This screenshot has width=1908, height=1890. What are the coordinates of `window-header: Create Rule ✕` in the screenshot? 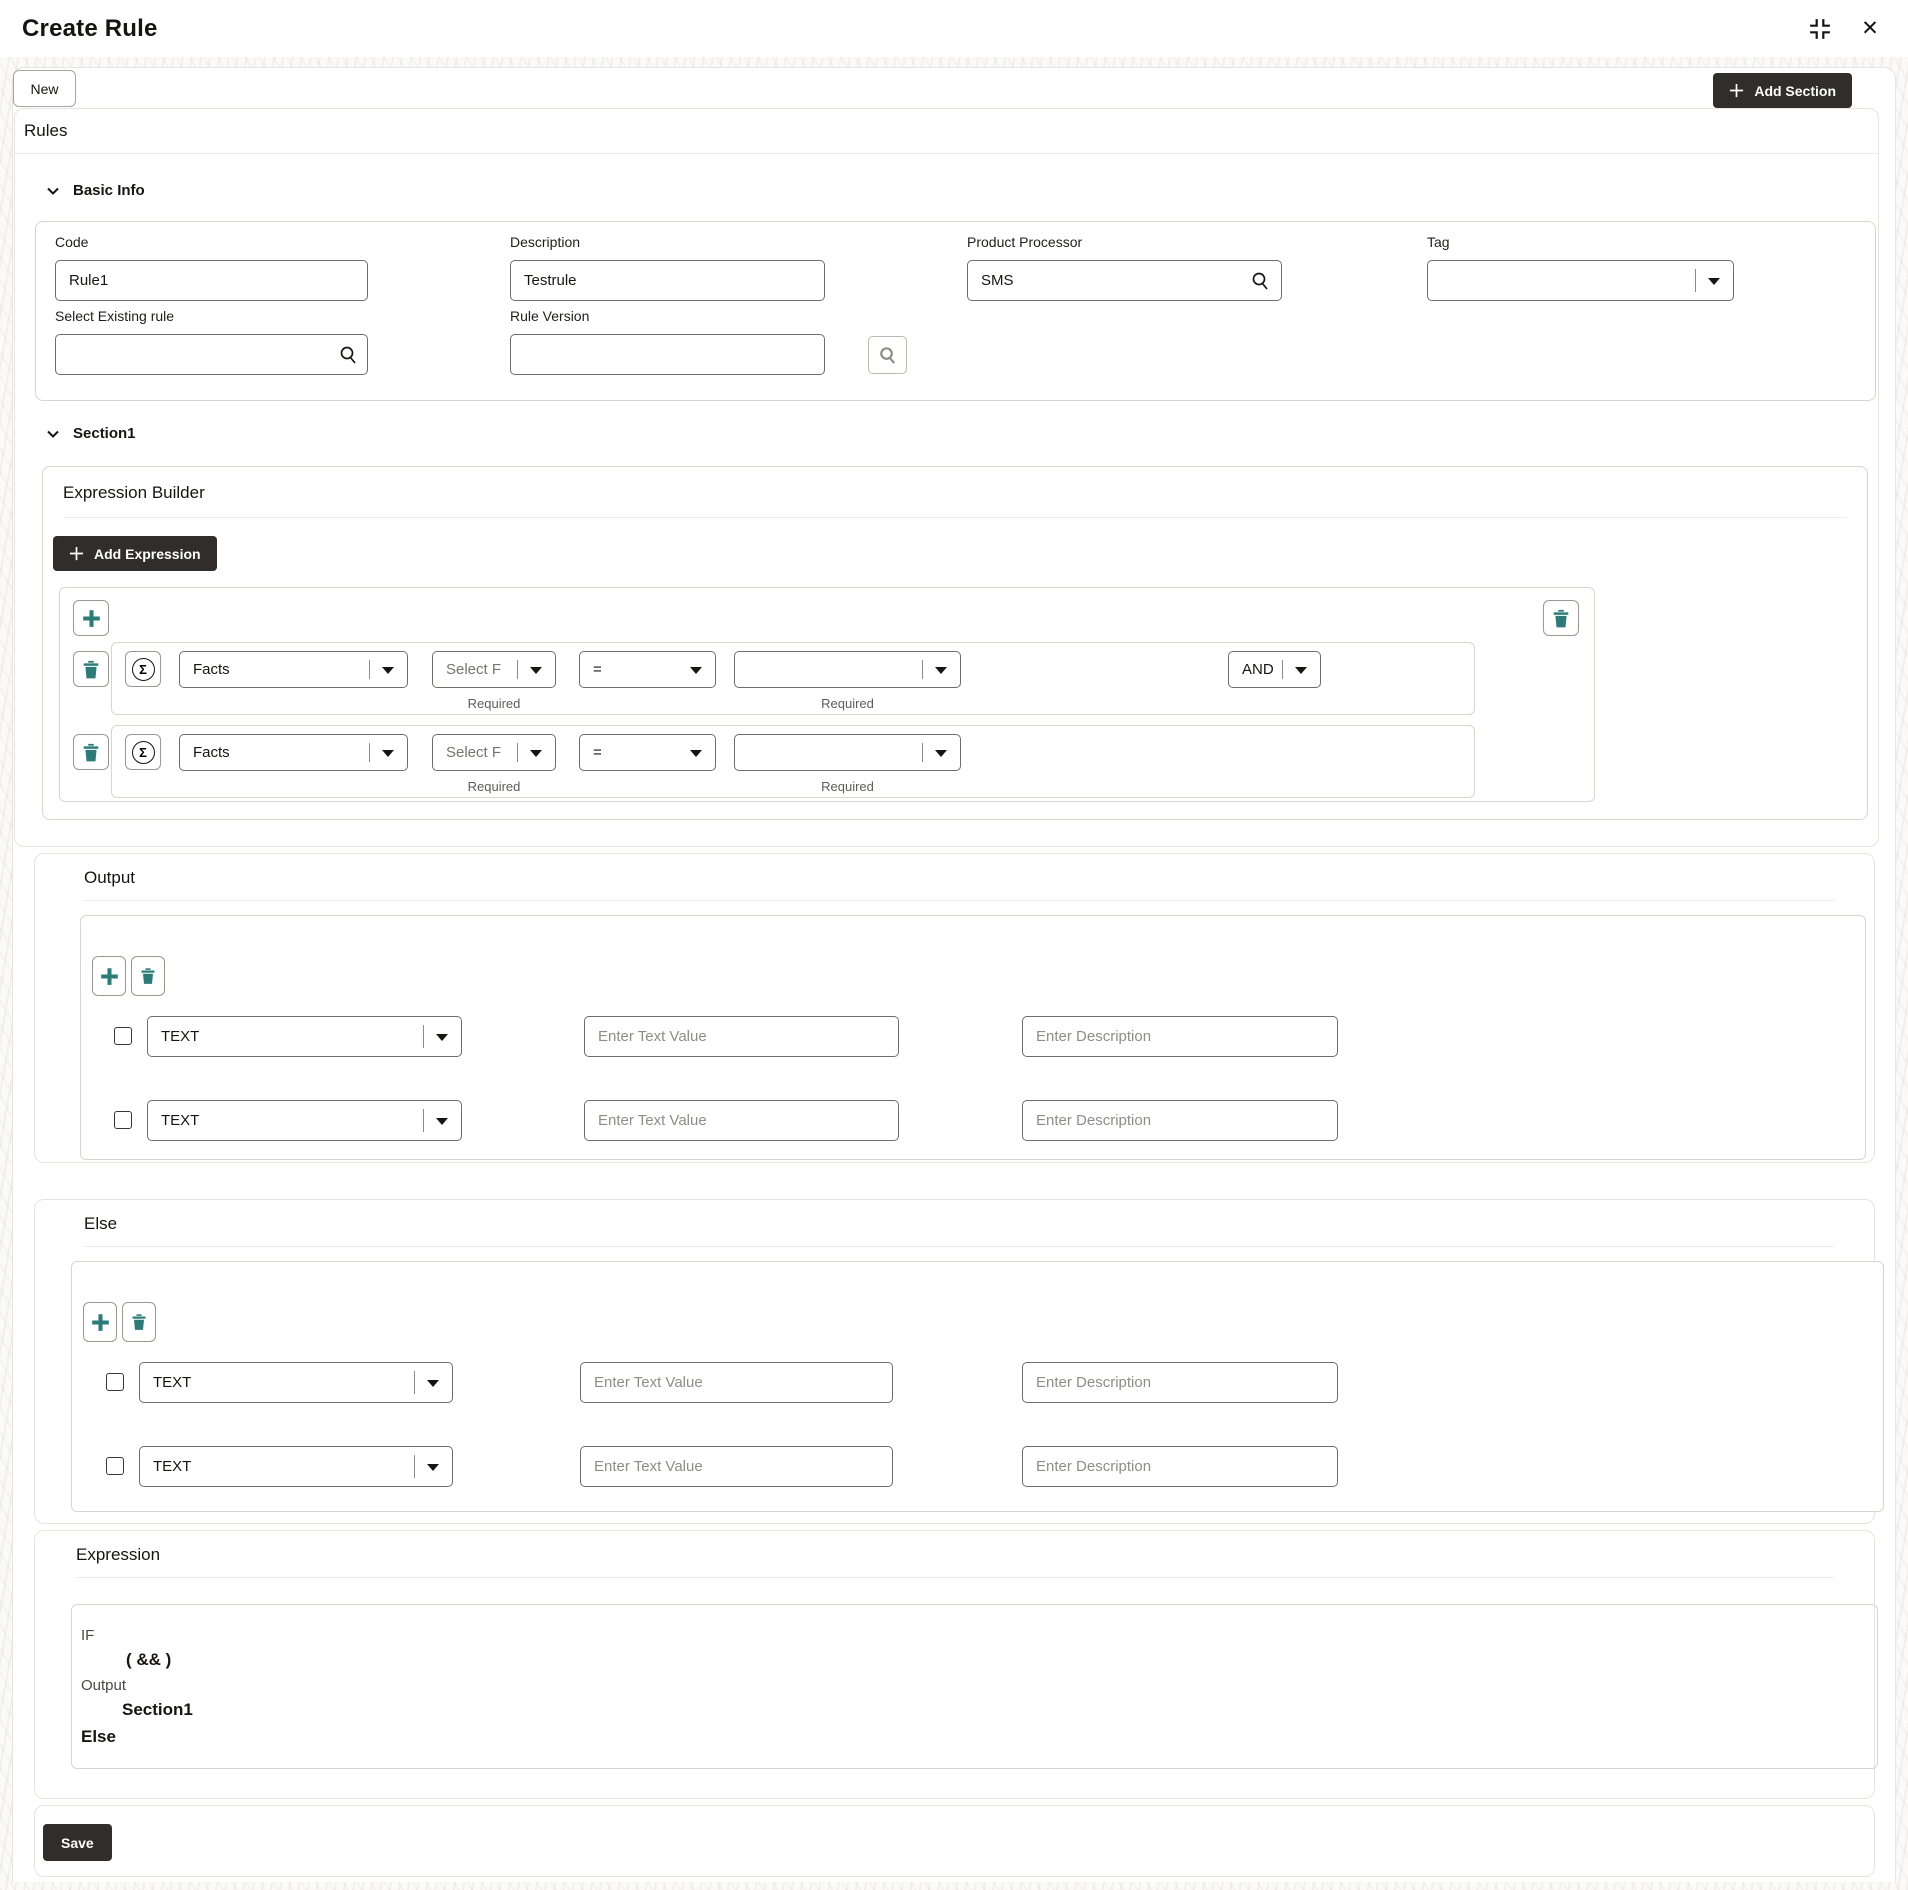 It's located at (954, 28).